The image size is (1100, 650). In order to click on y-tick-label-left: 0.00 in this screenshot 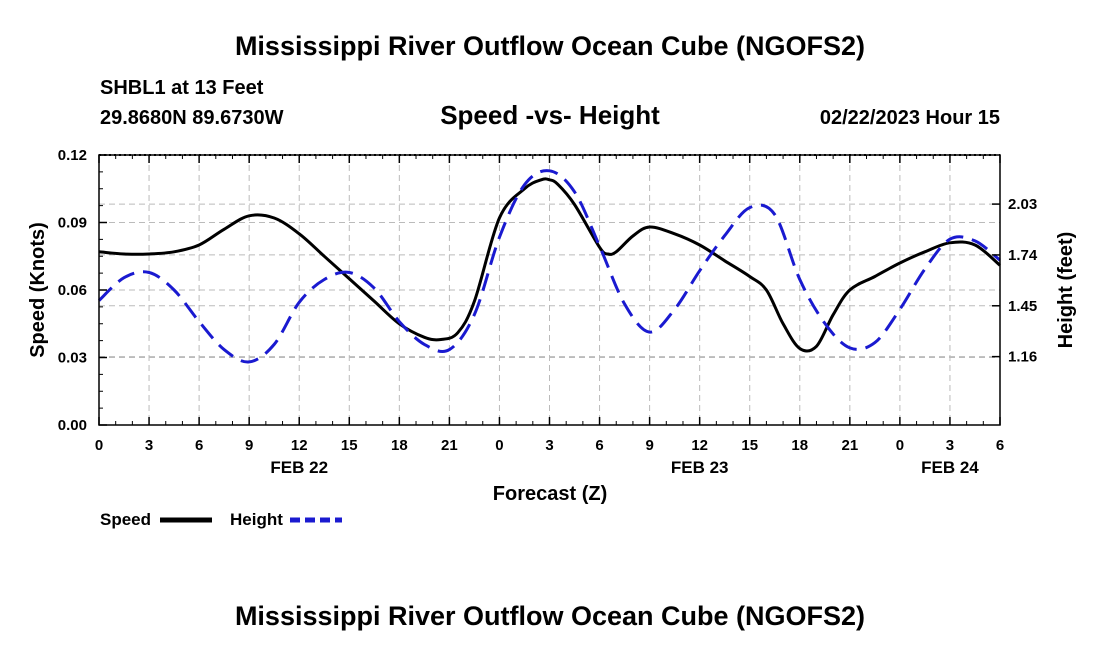, I will do `click(72, 425)`.